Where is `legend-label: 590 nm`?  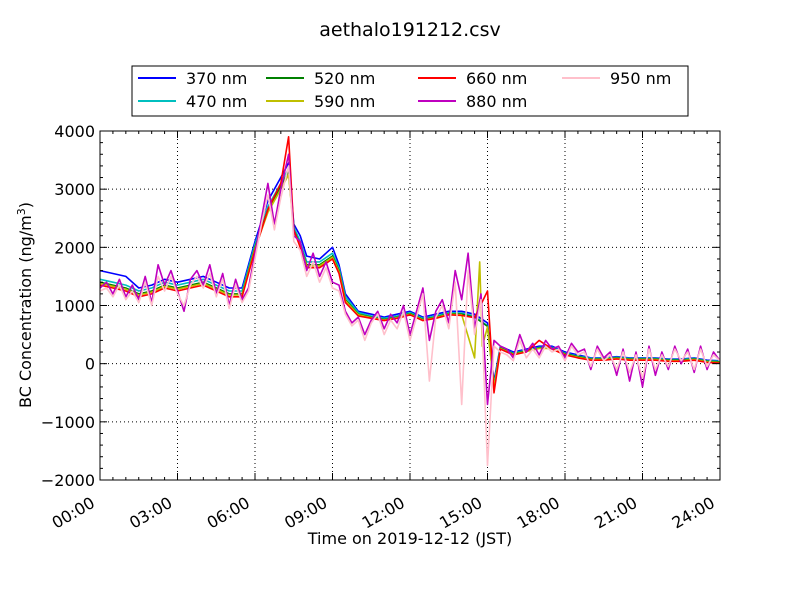 legend-label: 590 nm is located at coordinates (344, 101).